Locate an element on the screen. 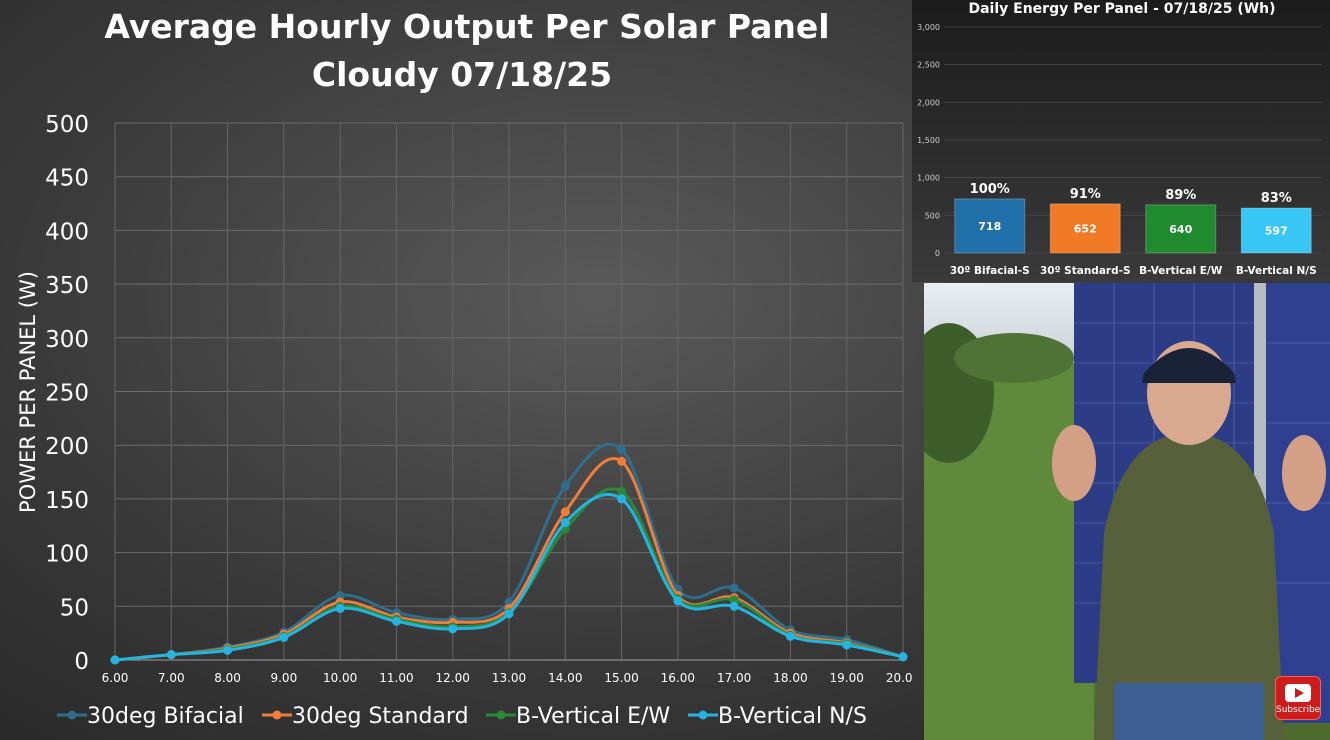 This screenshot has width=1330, height=740. chart-title-line2: Cloudy 07/18/25 is located at coordinates (462, 74).